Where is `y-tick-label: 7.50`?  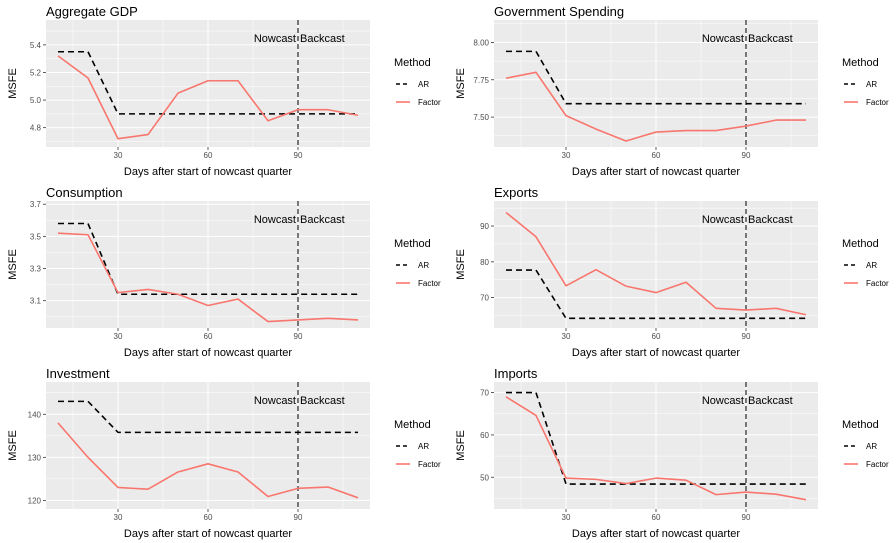
y-tick-label: 7.50 is located at coordinates (481, 117).